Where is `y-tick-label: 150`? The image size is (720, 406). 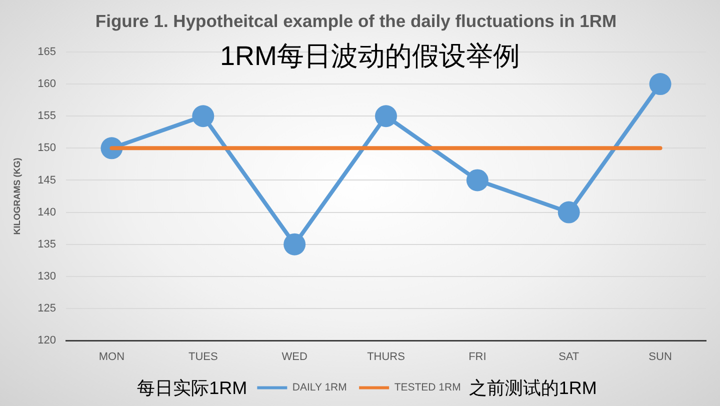 y-tick-label: 150 is located at coordinates (47, 148).